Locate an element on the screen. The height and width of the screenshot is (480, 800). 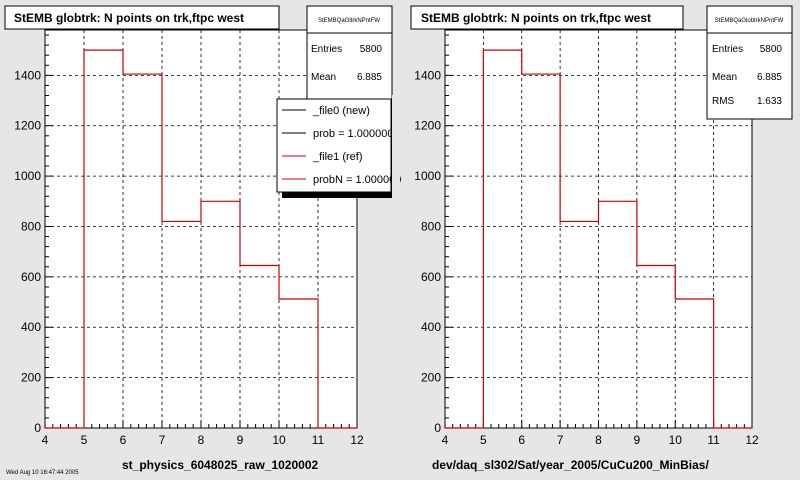
legend-item-probn: probN = 1.000000 is located at coordinates (357, 180).